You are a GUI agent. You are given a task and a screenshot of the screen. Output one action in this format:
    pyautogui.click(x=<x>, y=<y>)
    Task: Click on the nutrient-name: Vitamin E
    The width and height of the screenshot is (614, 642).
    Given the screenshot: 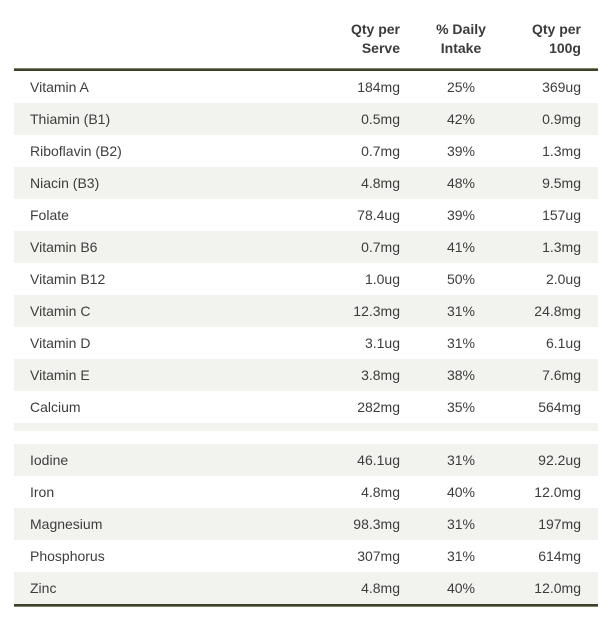 What is the action you would take?
    pyautogui.click(x=60, y=375)
    